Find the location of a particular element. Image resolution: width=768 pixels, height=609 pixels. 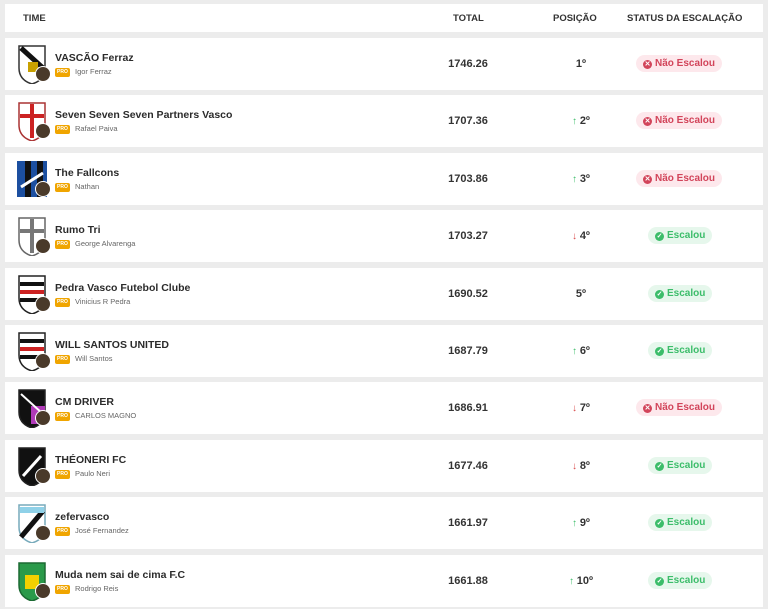

total-score: 1746.26 is located at coordinates (468, 64).